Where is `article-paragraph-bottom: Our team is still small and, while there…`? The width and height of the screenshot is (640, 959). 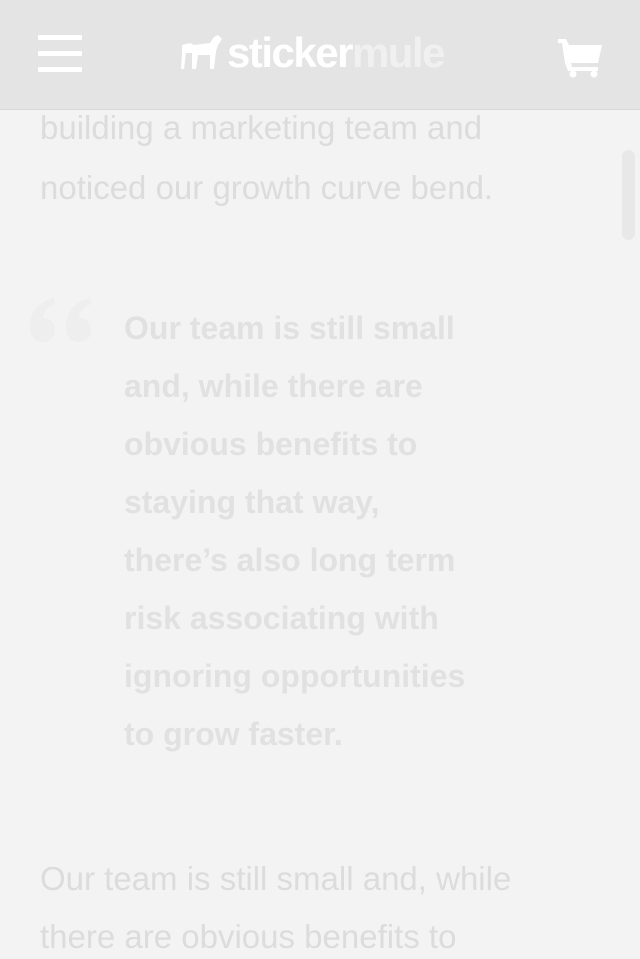 article-paragraph-bottom: Our team is still small and, while there… is located at coordinates (320, 904).